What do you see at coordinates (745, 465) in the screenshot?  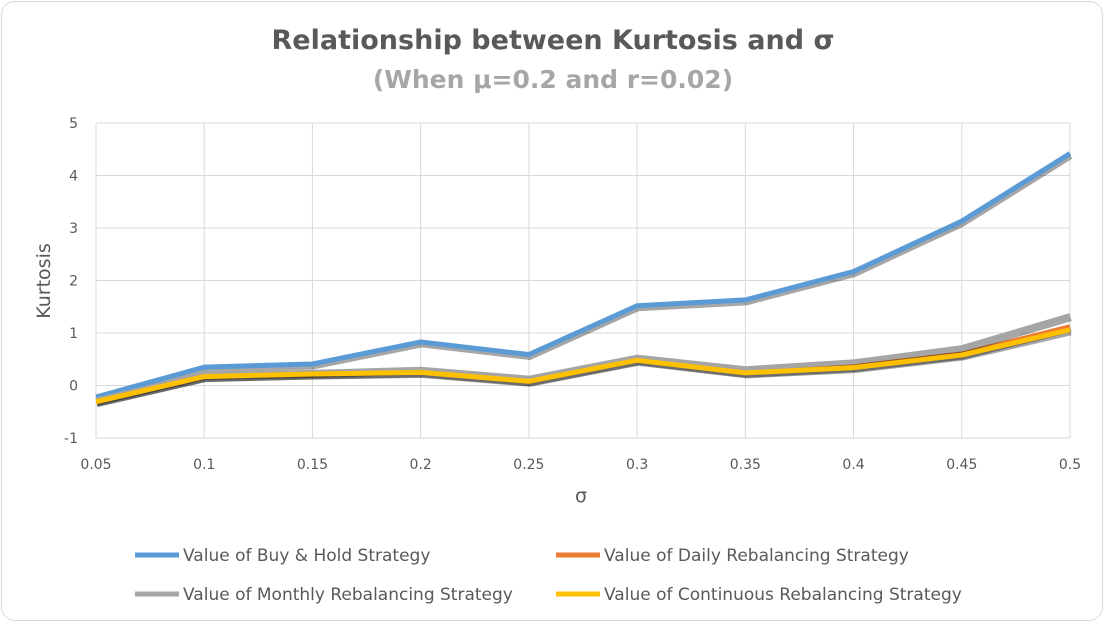 I see `x-tick-label: 0.35` at bounding box center [745, 465].